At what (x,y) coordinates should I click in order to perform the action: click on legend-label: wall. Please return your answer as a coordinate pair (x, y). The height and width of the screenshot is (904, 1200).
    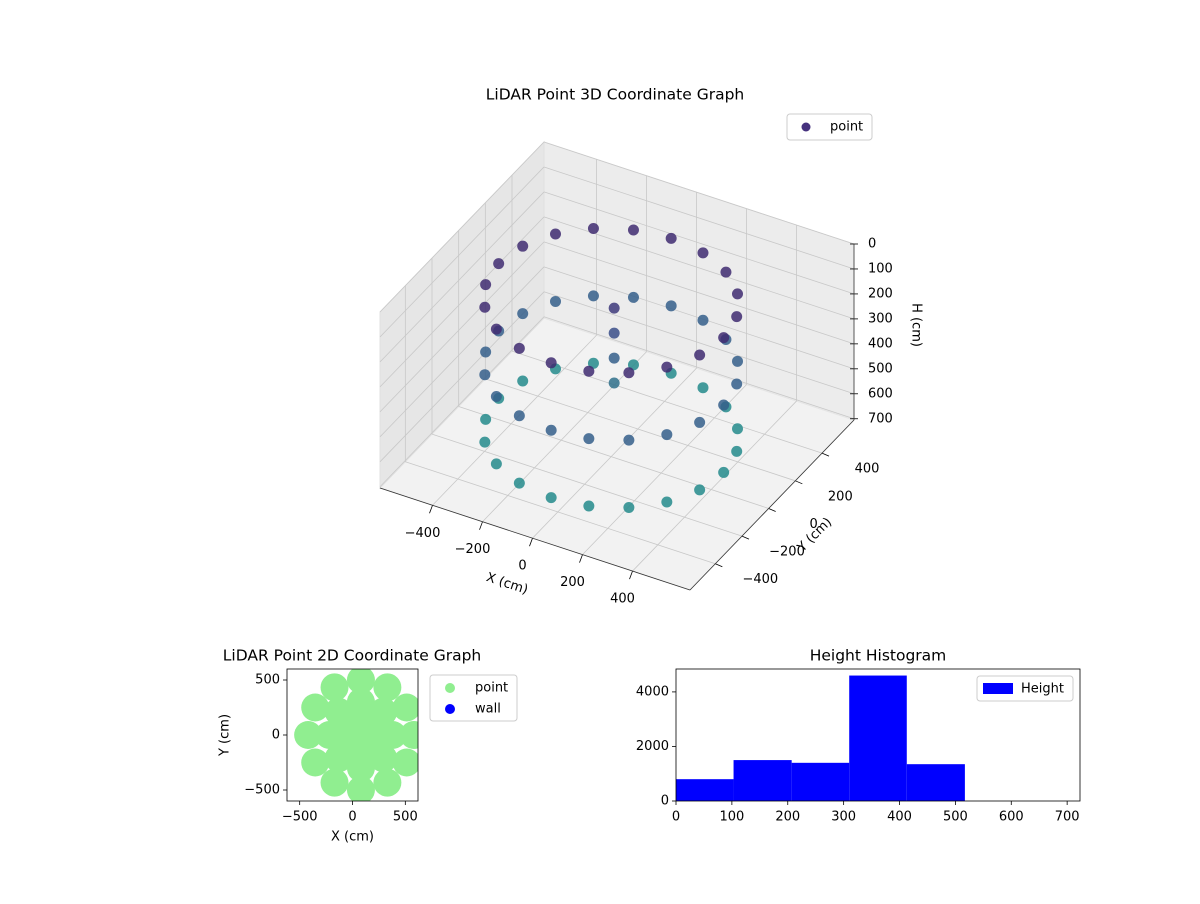
    Looking at the image, I should click on (488, 709).